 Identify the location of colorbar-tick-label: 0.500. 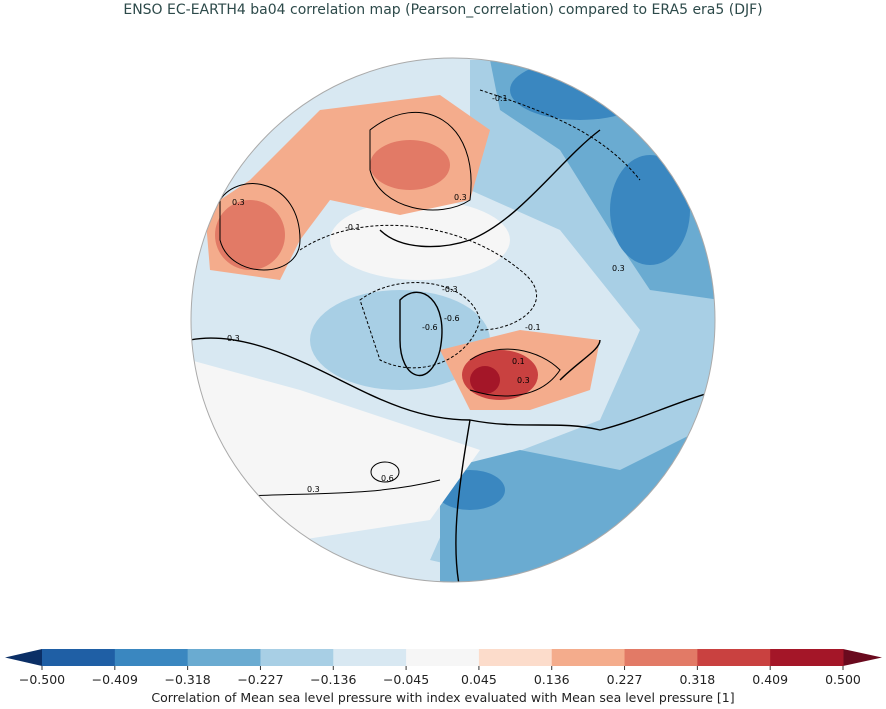
(843, 679).